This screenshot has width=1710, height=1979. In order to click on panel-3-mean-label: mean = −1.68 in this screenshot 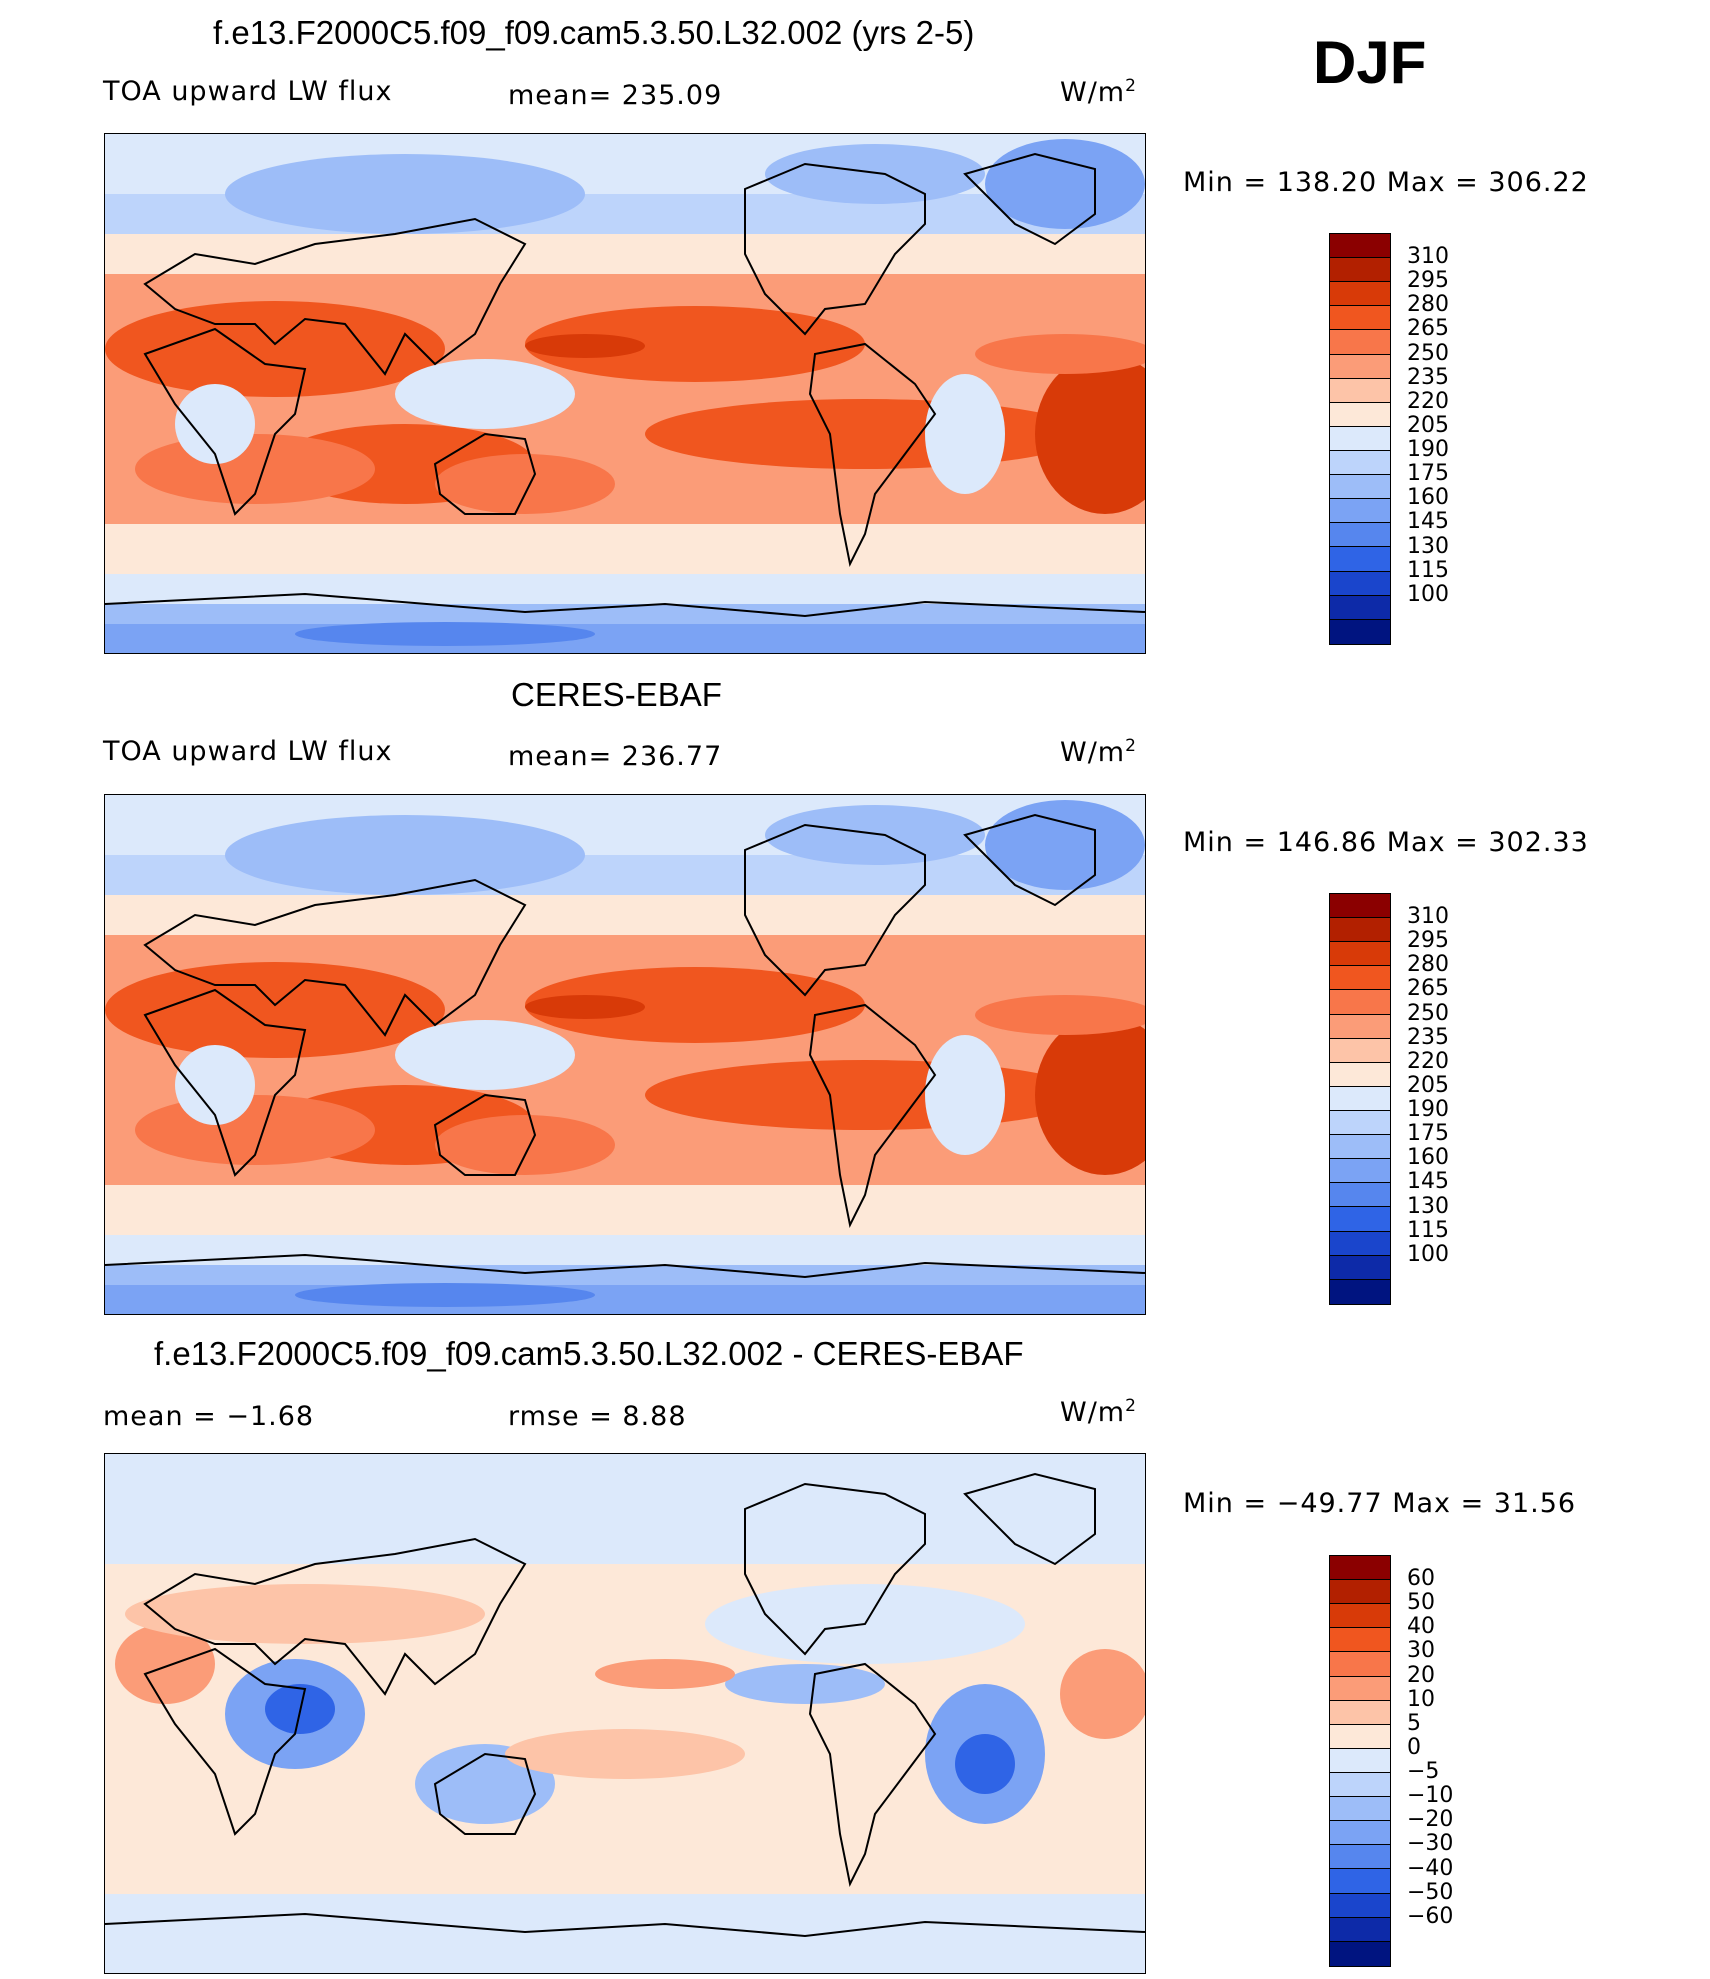, I will do `click(209, 1416)`.